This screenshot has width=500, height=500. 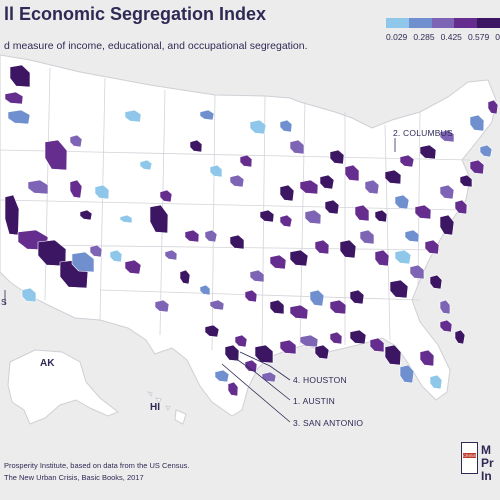 I want to click on legend-label: 0.579, so click(x=478, y=37).